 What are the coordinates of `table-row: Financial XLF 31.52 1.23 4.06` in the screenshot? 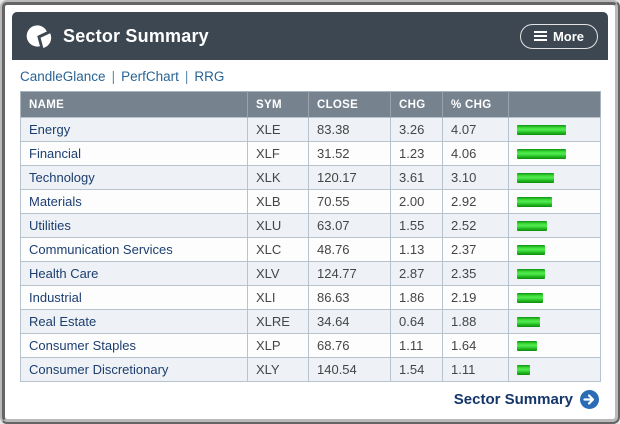 It's located at (310, 153).